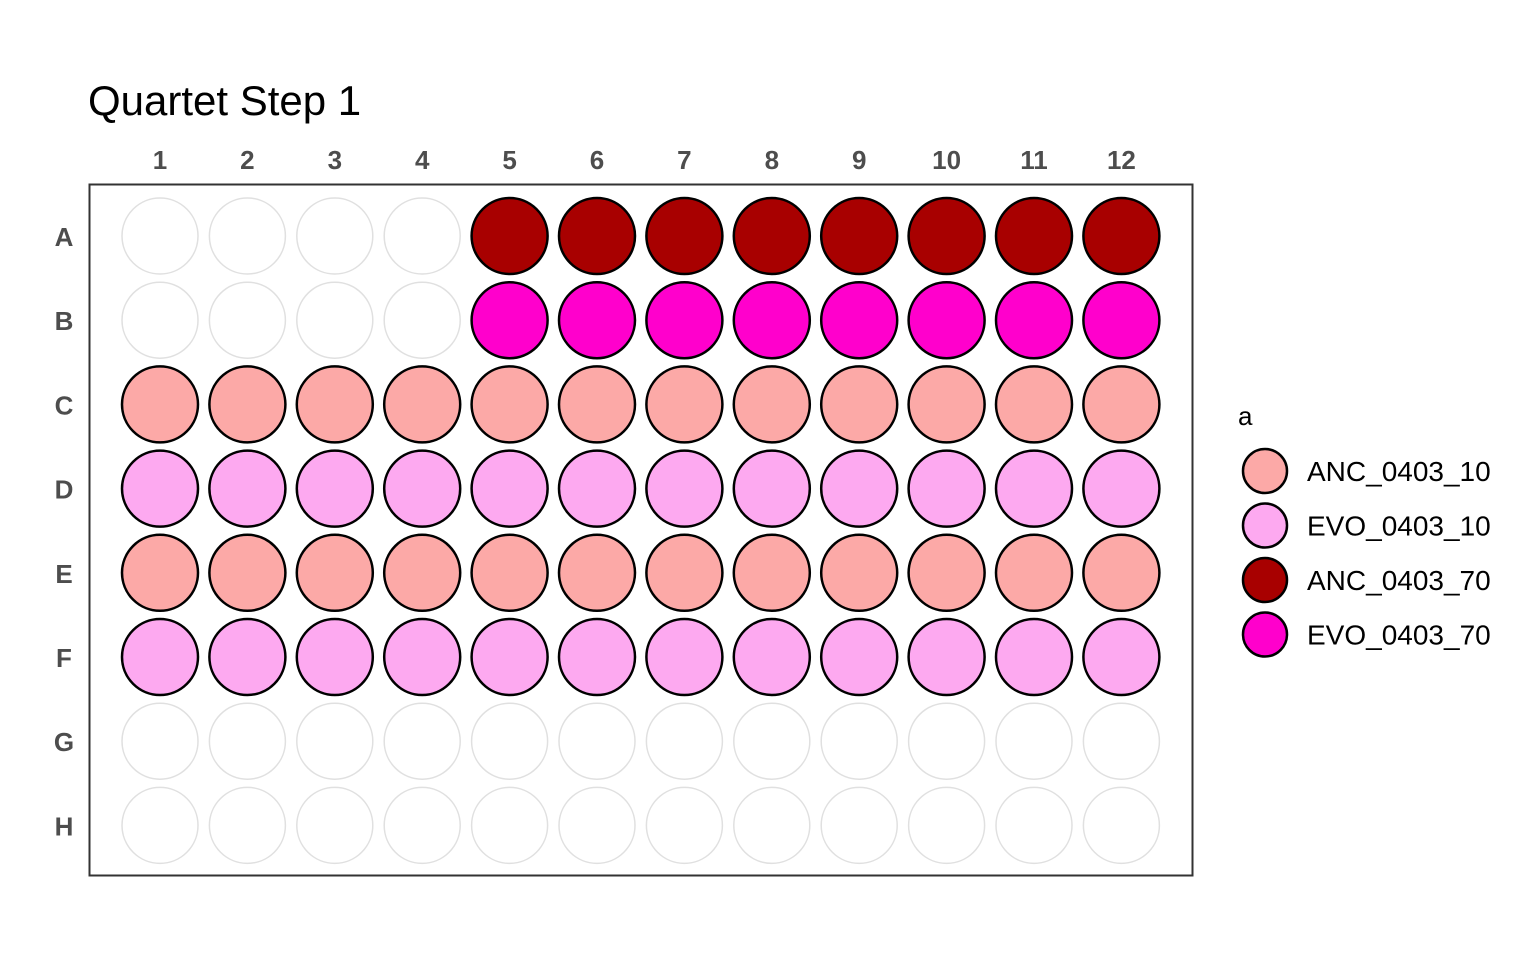 This screenshot has height=965, width=1536. I want to click on well-E6-filled, so click(597, 573).